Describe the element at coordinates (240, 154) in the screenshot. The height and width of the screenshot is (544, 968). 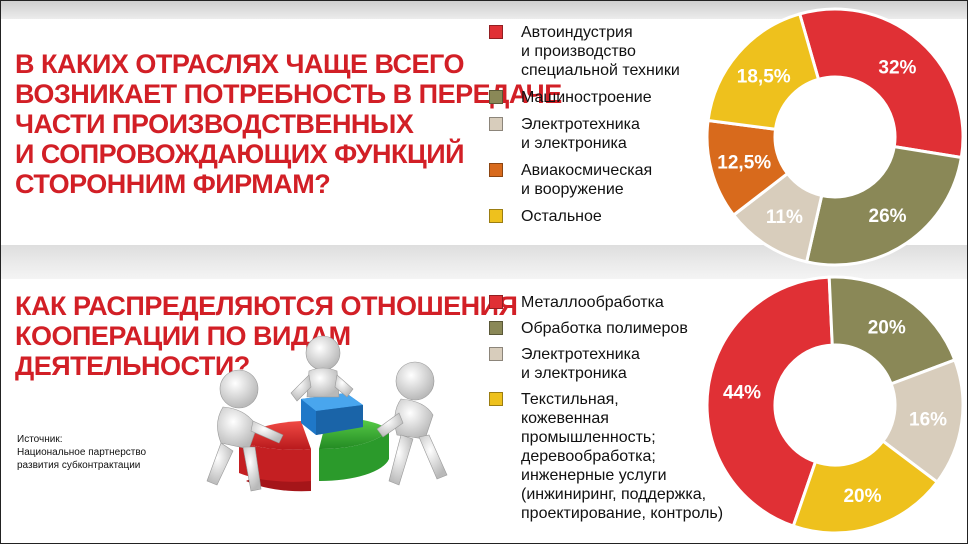
I see `question1-line: и сопровождающих функций` at that location.